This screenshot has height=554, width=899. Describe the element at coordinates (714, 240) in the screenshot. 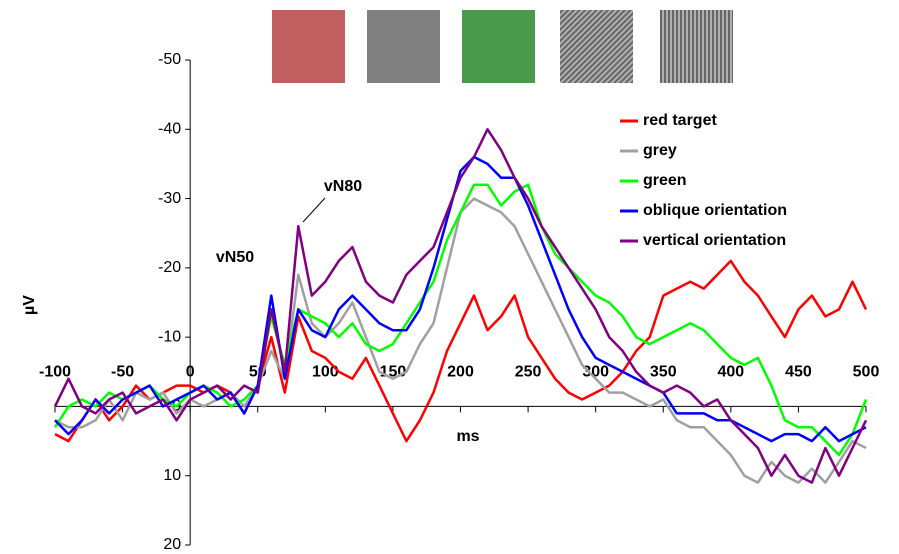

I see `legend-label: vertical orientation` at that location.